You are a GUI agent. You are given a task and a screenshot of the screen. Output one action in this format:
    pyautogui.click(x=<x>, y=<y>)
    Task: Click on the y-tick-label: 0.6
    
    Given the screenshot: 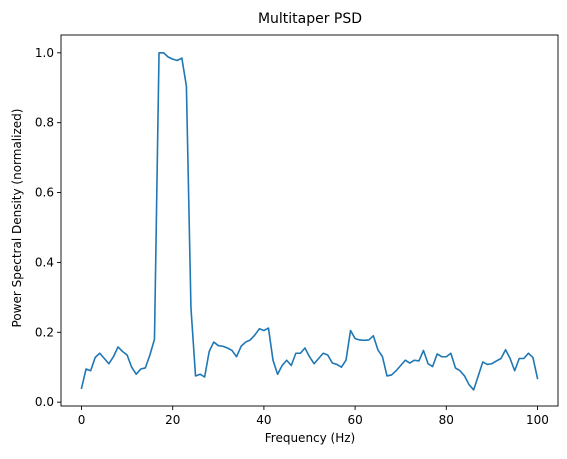 What is the action you would take?
    pyautogui.click(x=44, y=193)
    